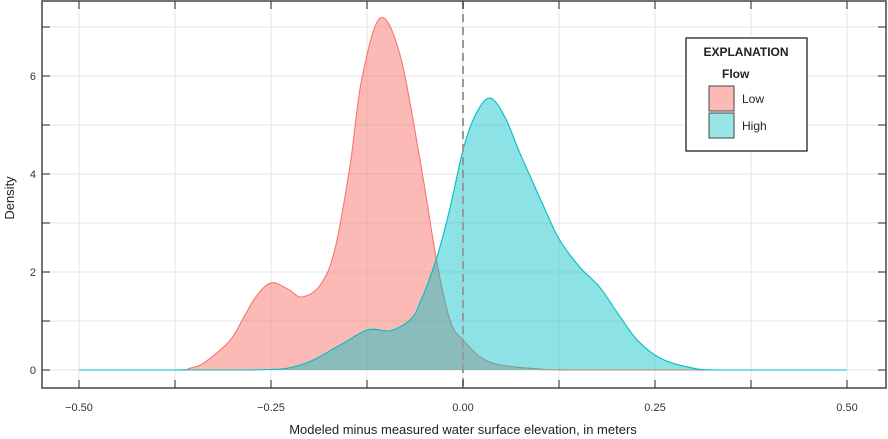 The width and height of the screenshot is (888, 439). I want to click on x-tick-label: 0.00, so click(462, 408).